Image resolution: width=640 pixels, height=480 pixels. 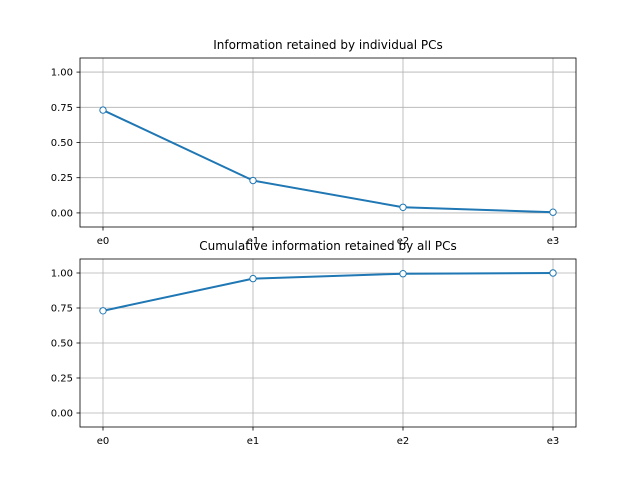 I want to click on series-line, so click(x=328, y=291).